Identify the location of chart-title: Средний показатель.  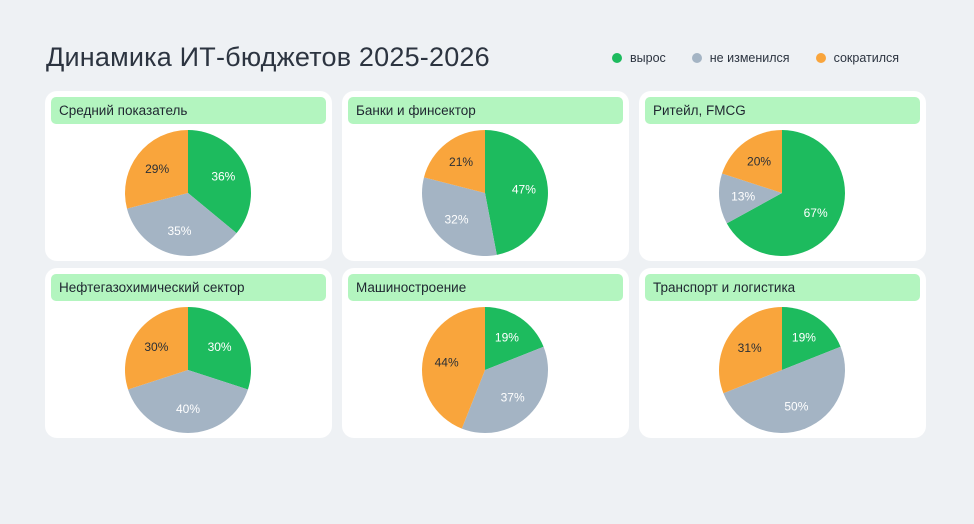
(188, 110).